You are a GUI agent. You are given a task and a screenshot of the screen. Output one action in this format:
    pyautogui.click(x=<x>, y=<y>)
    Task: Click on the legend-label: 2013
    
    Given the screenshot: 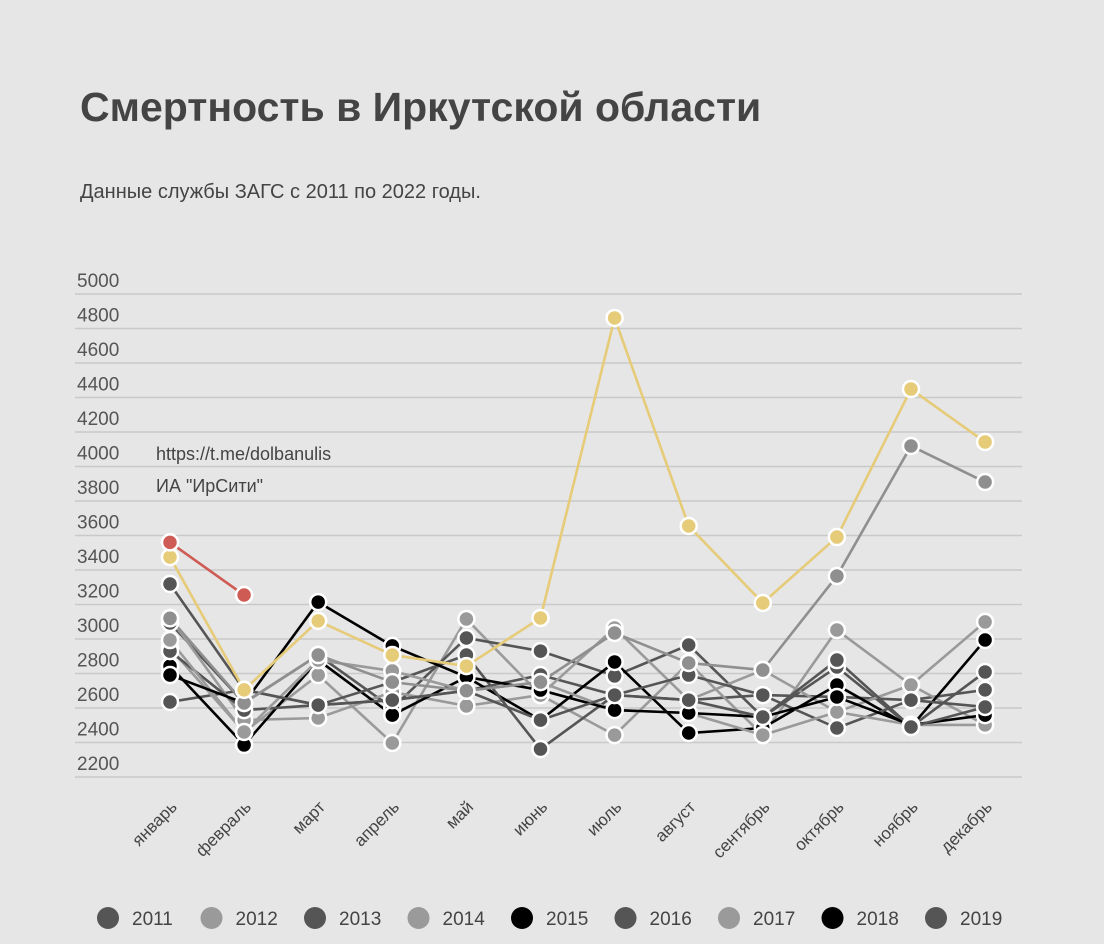 What is the action you would take?
    pyautogui.click(x=360, y=919)
    